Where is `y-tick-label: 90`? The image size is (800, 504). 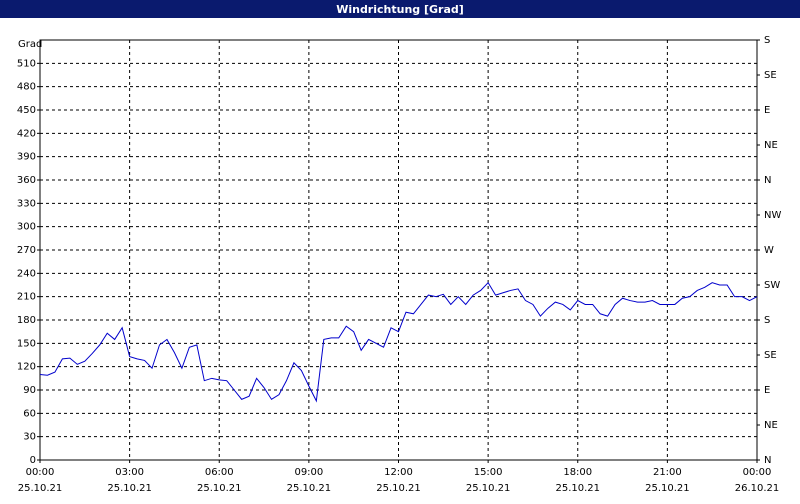
y-tick-label: 90 is located at coordinates (29, 390).